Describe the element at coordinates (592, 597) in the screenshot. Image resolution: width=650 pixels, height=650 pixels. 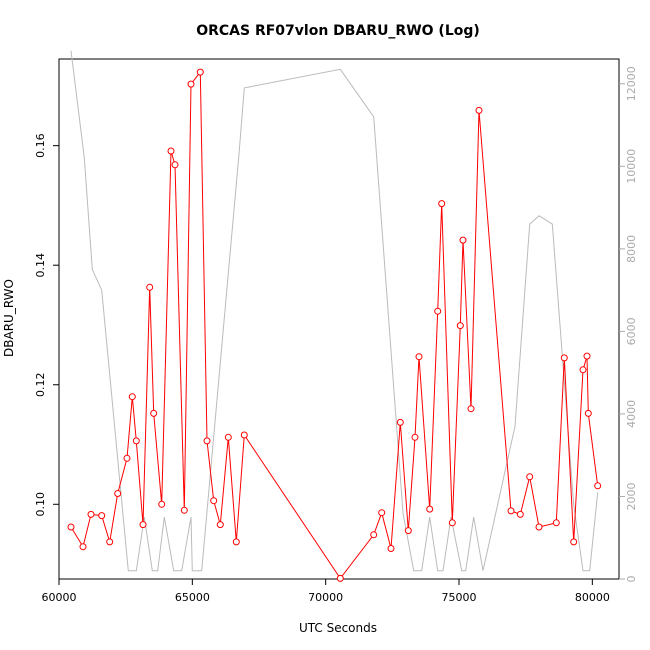
I see `x-tick-label: 80000` at that location.